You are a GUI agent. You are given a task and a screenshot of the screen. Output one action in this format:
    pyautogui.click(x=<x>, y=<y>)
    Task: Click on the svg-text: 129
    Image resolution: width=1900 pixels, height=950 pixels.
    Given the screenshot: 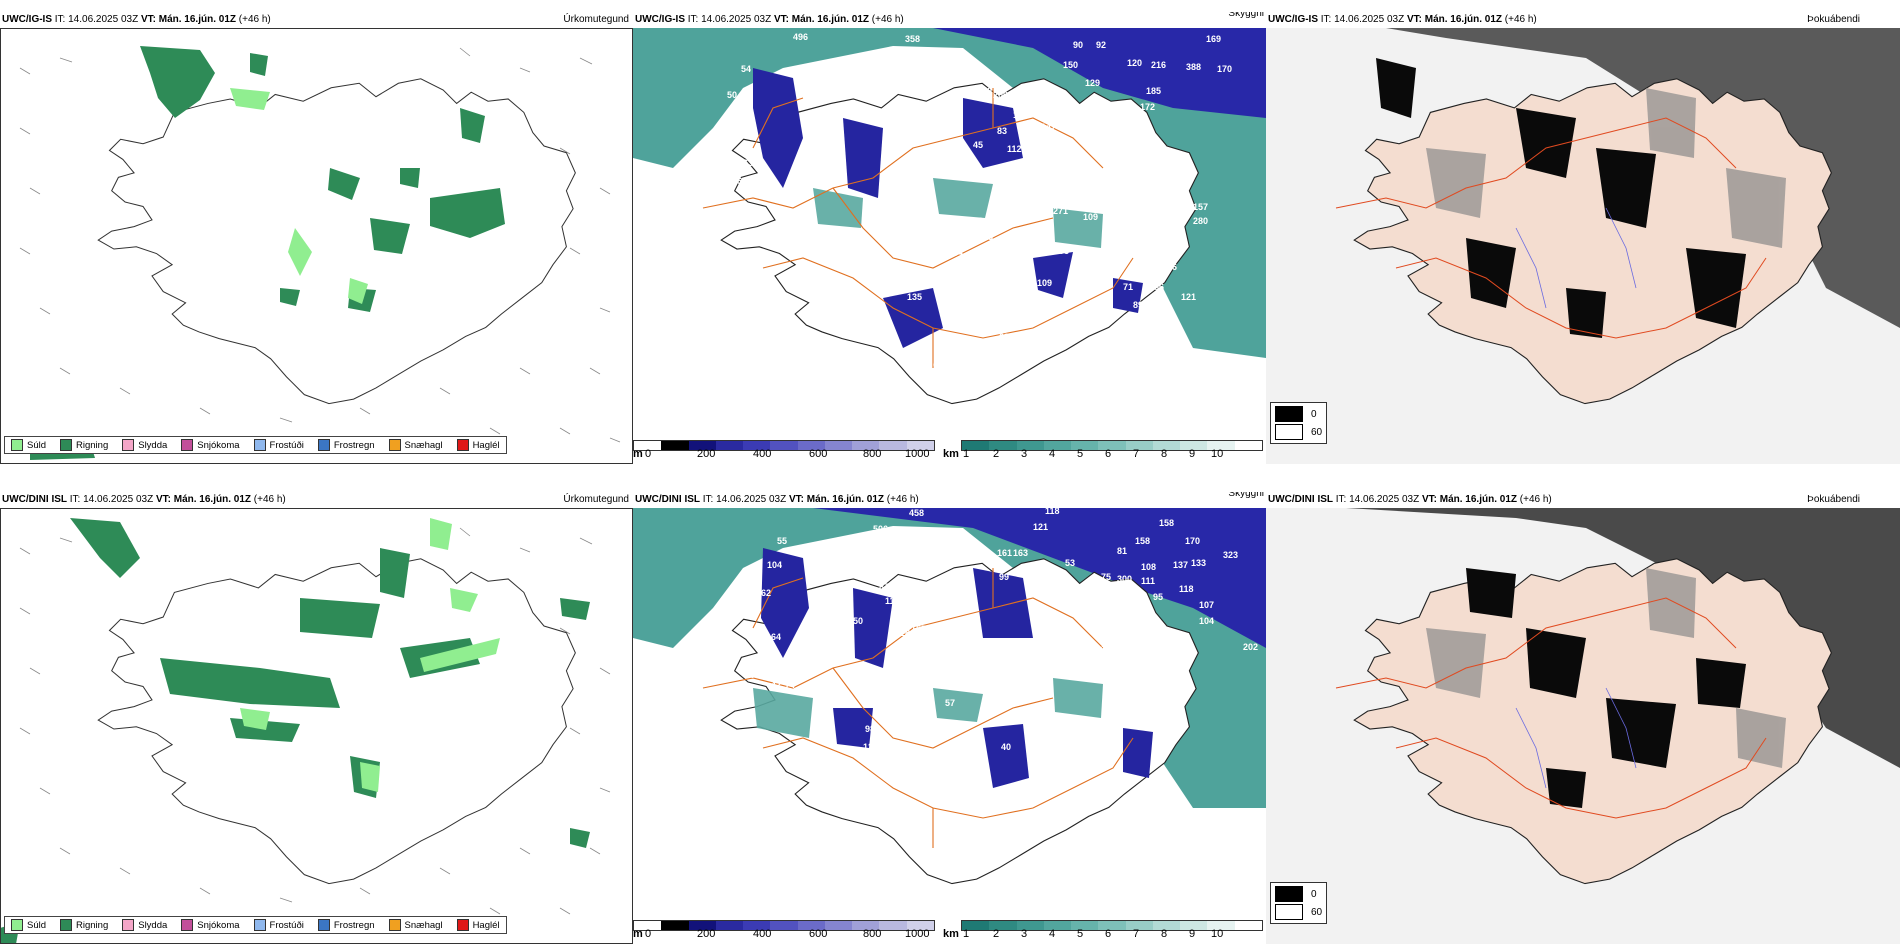 What is the action you would take?
    pyautogui.click(x=1092, y=83)
    